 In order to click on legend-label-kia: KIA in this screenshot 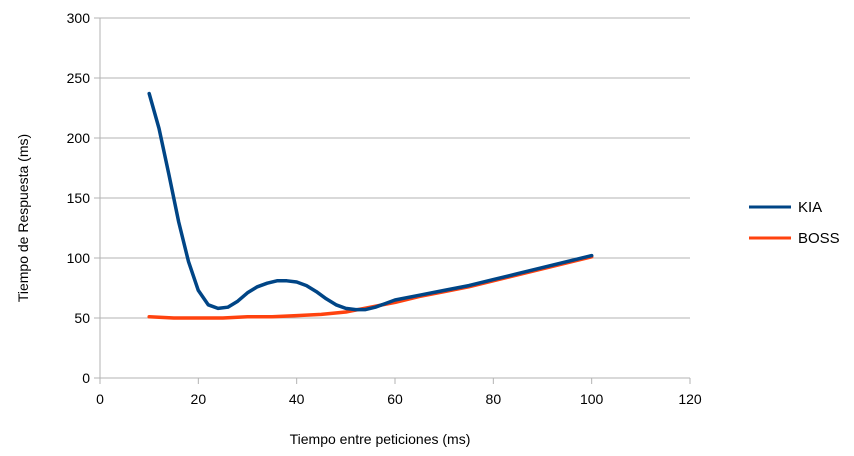, I will do `click(810, 207)`.